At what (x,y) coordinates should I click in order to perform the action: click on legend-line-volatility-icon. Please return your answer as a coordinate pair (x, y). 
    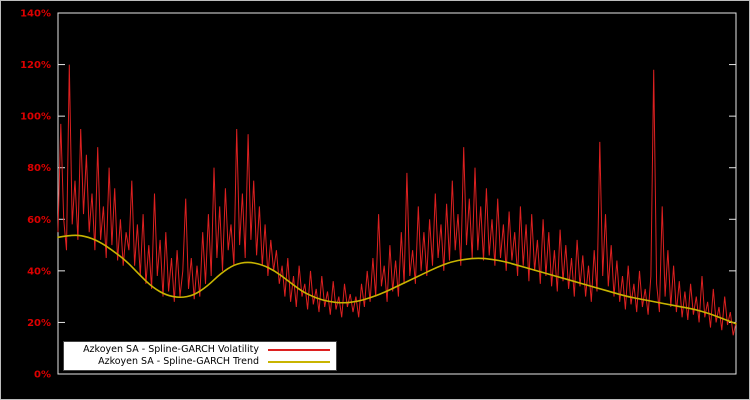
    Looking at the image, I should click on (299, 350).